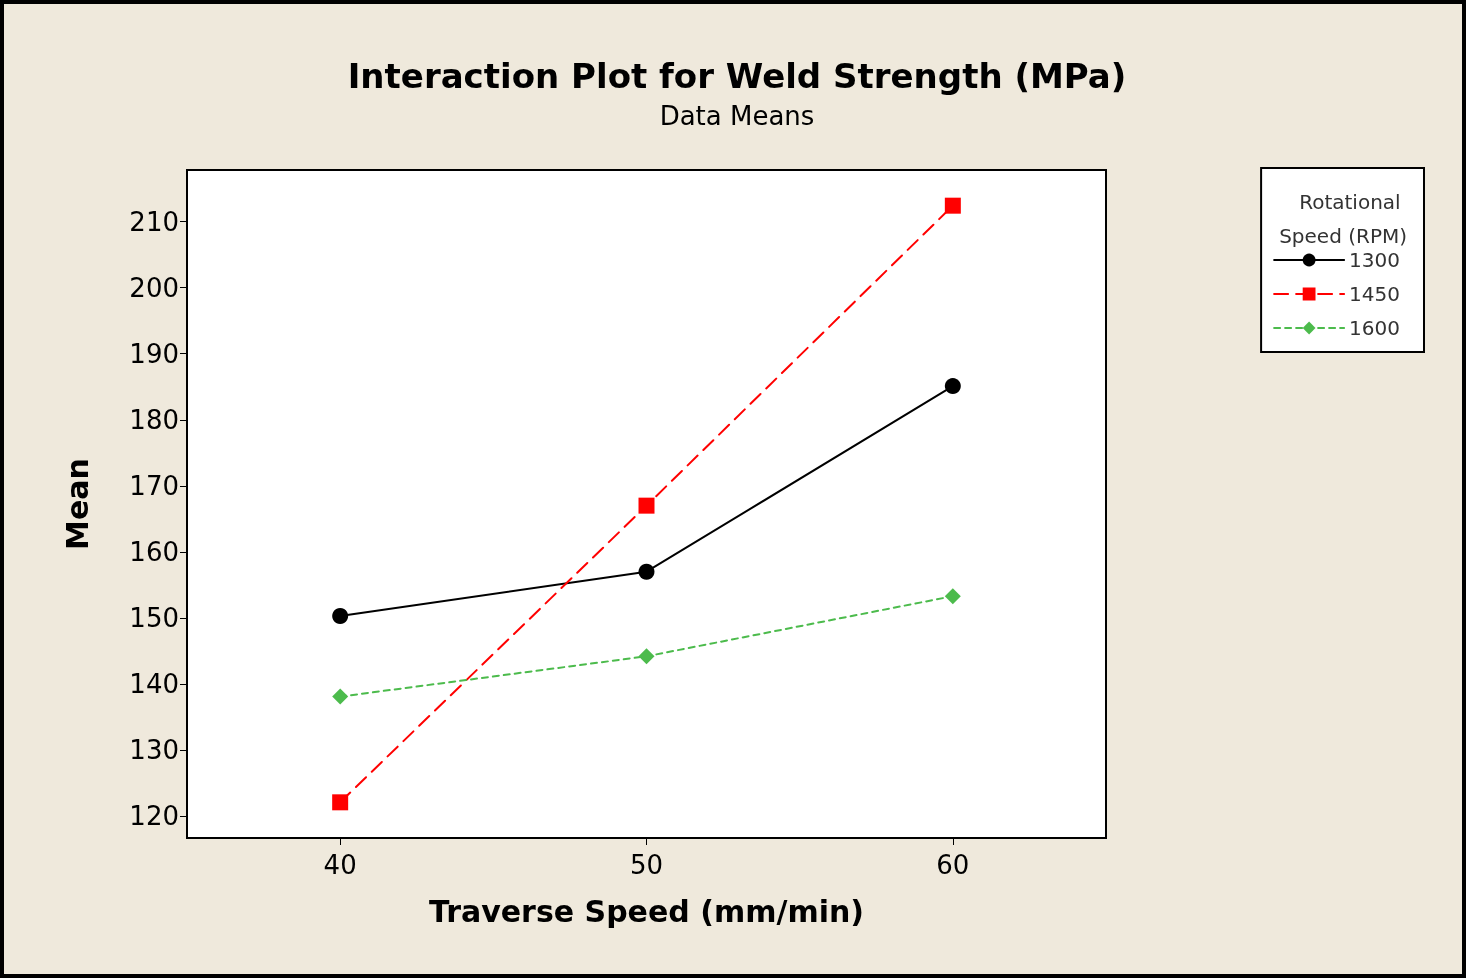 Image resolution: width=1466 pixels, height=978 pixels. What do you see at coordinates (154, 221) in the screenshot?
I see `y-tick-label: 210` at bounding box center [154, 221].